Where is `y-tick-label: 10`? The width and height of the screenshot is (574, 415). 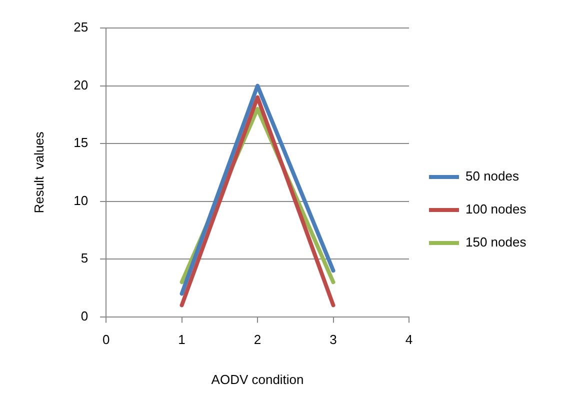
y-tick-label: 10 is located at coordinates (81, 200).